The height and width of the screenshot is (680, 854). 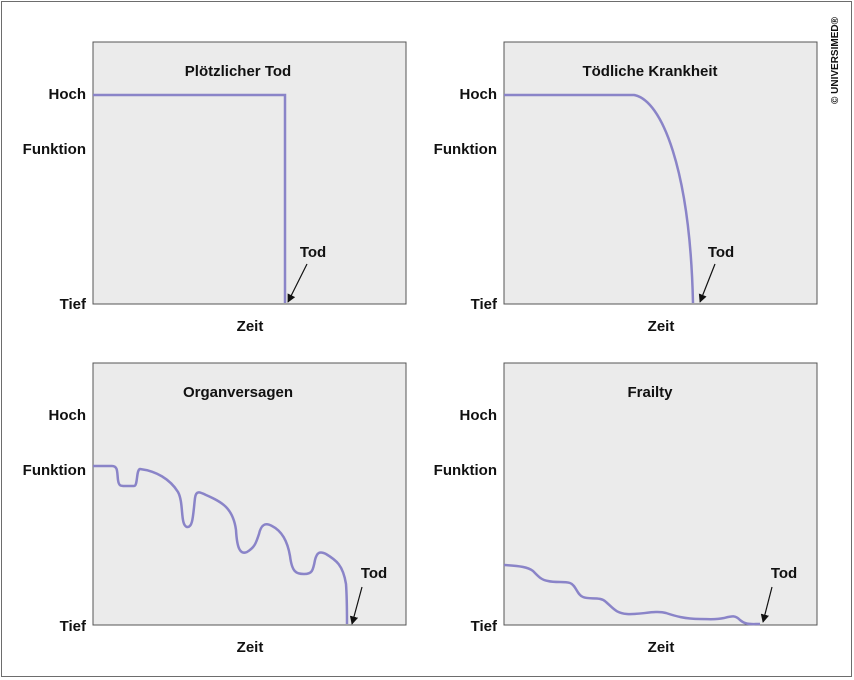 What do you see at coordinates (238, 392) in the screenshot?
I see `panel-title: Organversagen` at bounding box center [238, 392].